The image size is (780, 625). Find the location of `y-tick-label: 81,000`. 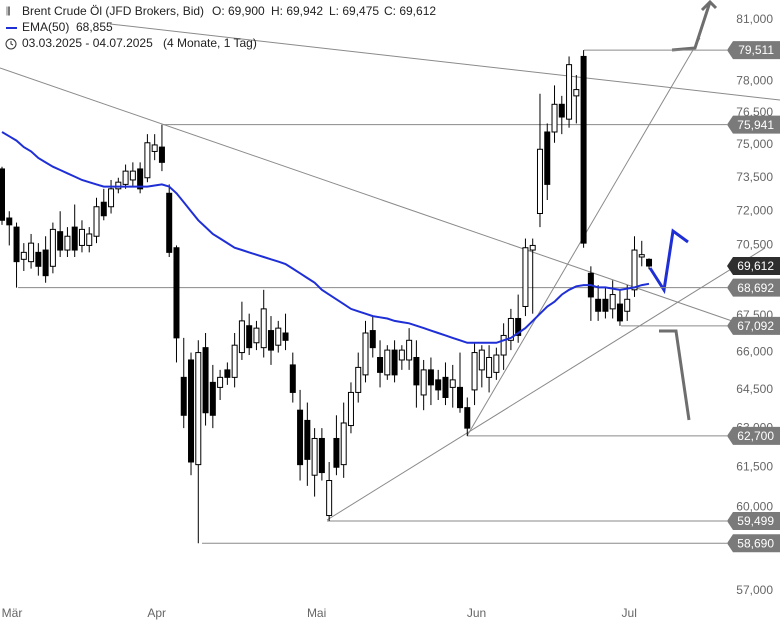

y-tick-label: 81,000 is located at coordinates (754, 19).